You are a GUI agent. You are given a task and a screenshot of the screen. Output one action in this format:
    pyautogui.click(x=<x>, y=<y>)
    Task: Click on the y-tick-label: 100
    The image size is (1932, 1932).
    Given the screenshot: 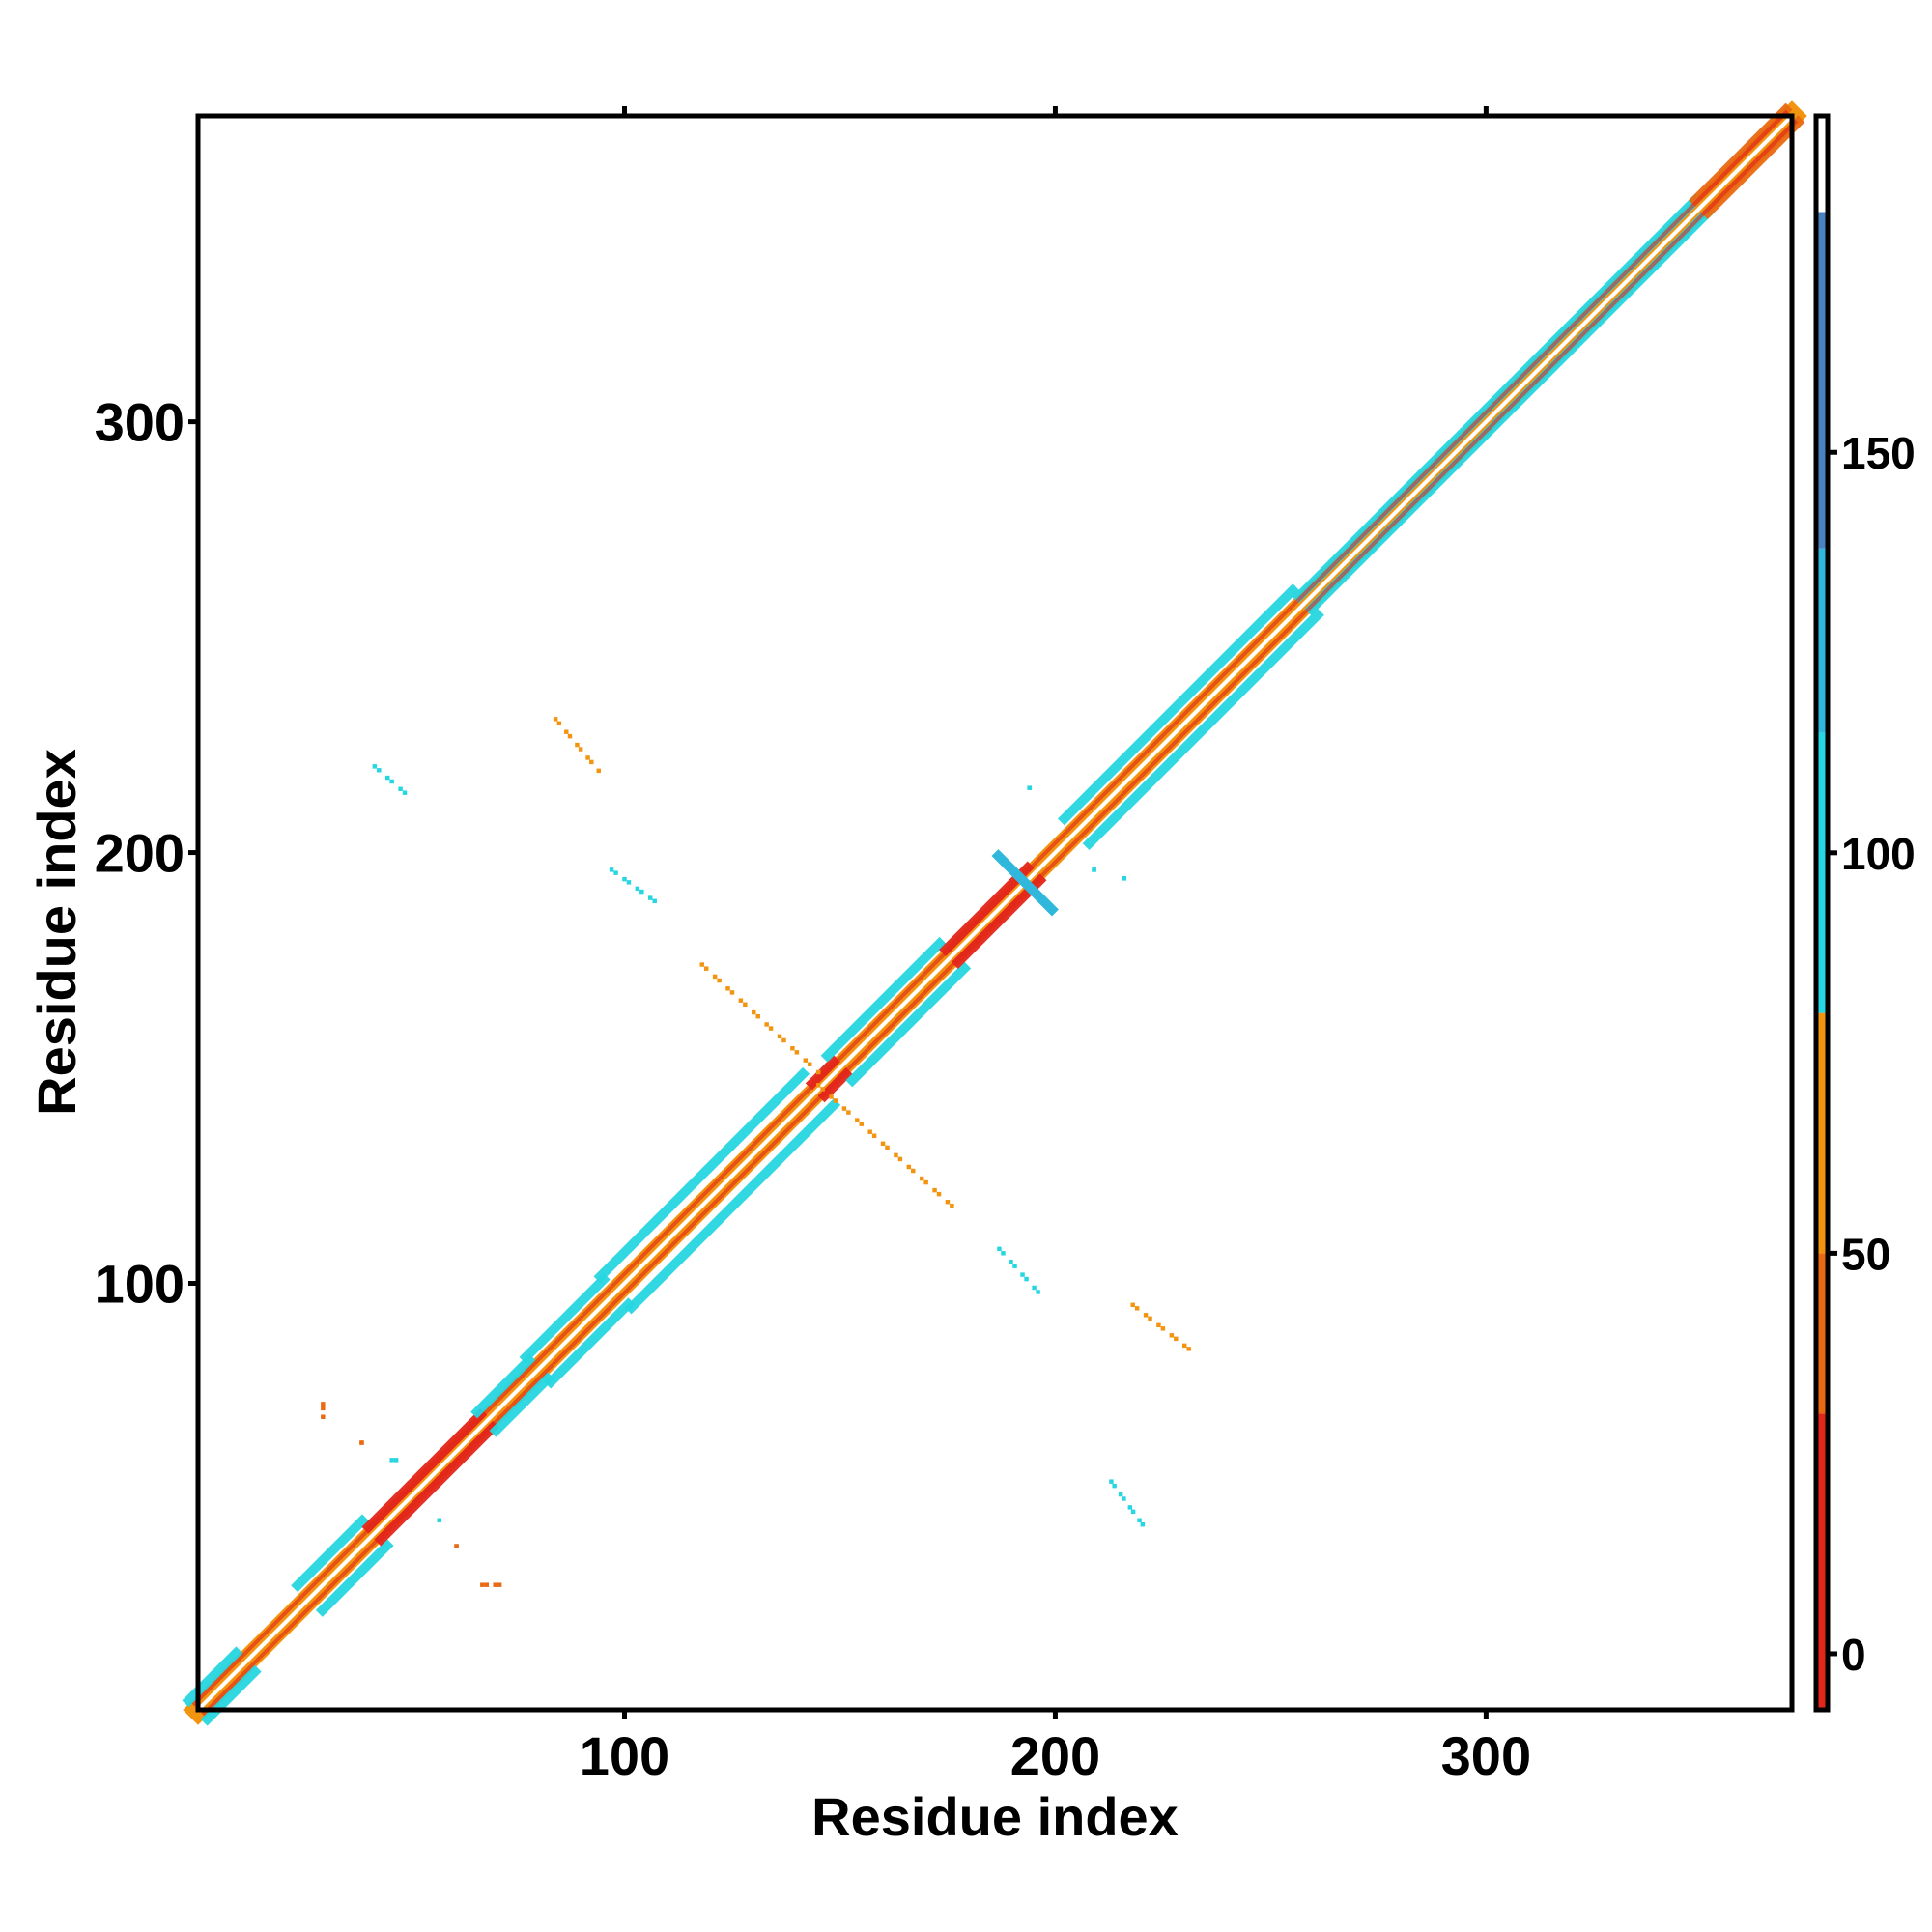 What is the action you would take?
    pyautogui.click(x=140, y=1284)
    